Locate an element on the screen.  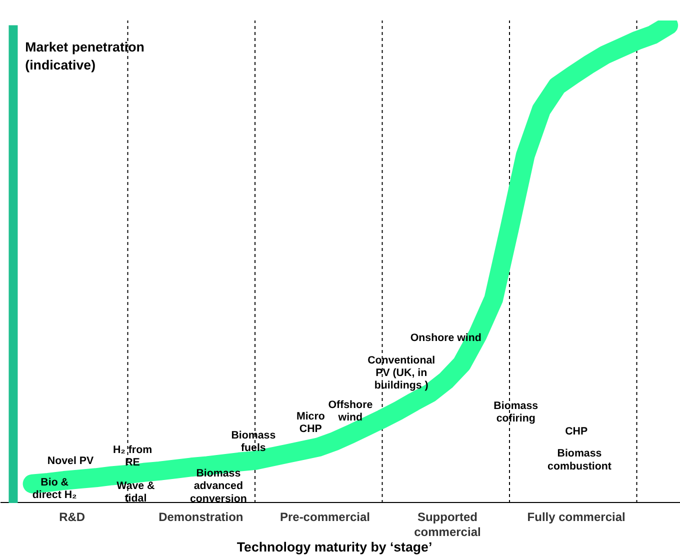
y-axis-title: Market penetration (indicative) is located at coordinates (84, 56).